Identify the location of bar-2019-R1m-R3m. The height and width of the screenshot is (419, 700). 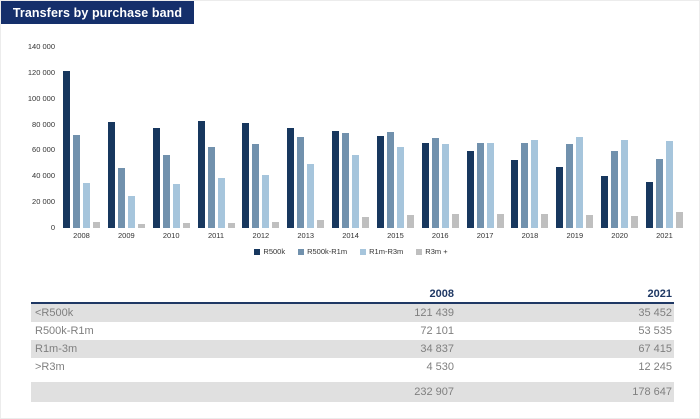
(580, 182).